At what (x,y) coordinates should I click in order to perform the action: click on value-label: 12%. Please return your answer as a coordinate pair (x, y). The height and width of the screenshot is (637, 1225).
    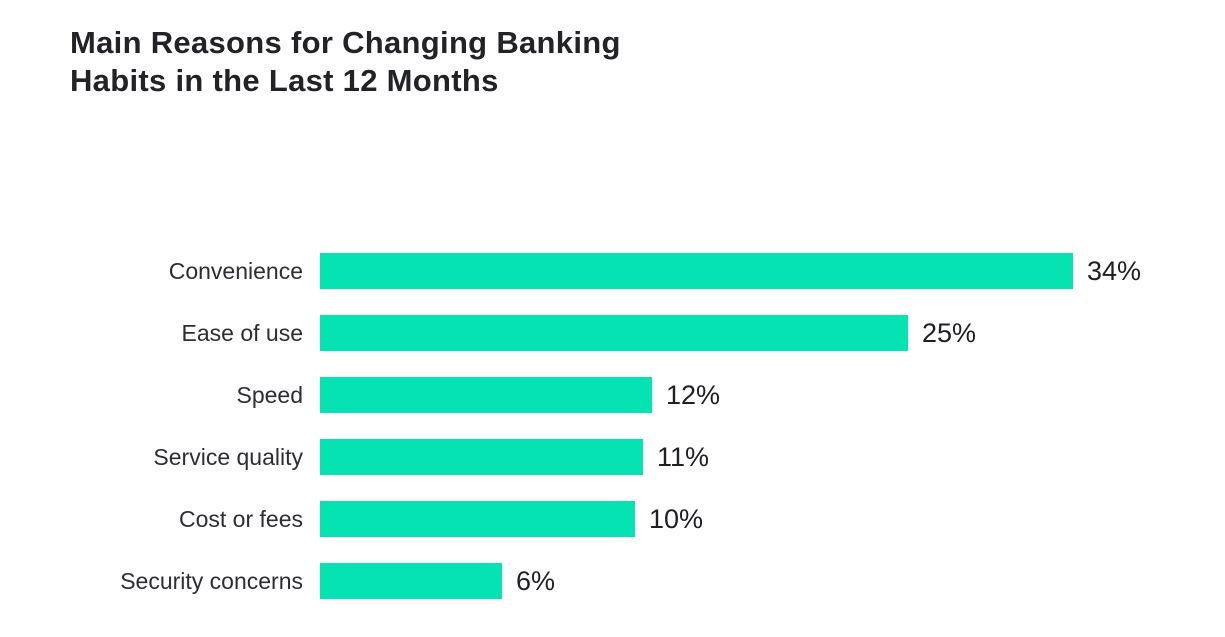
    Looking at the image, I should click on (693, 394).